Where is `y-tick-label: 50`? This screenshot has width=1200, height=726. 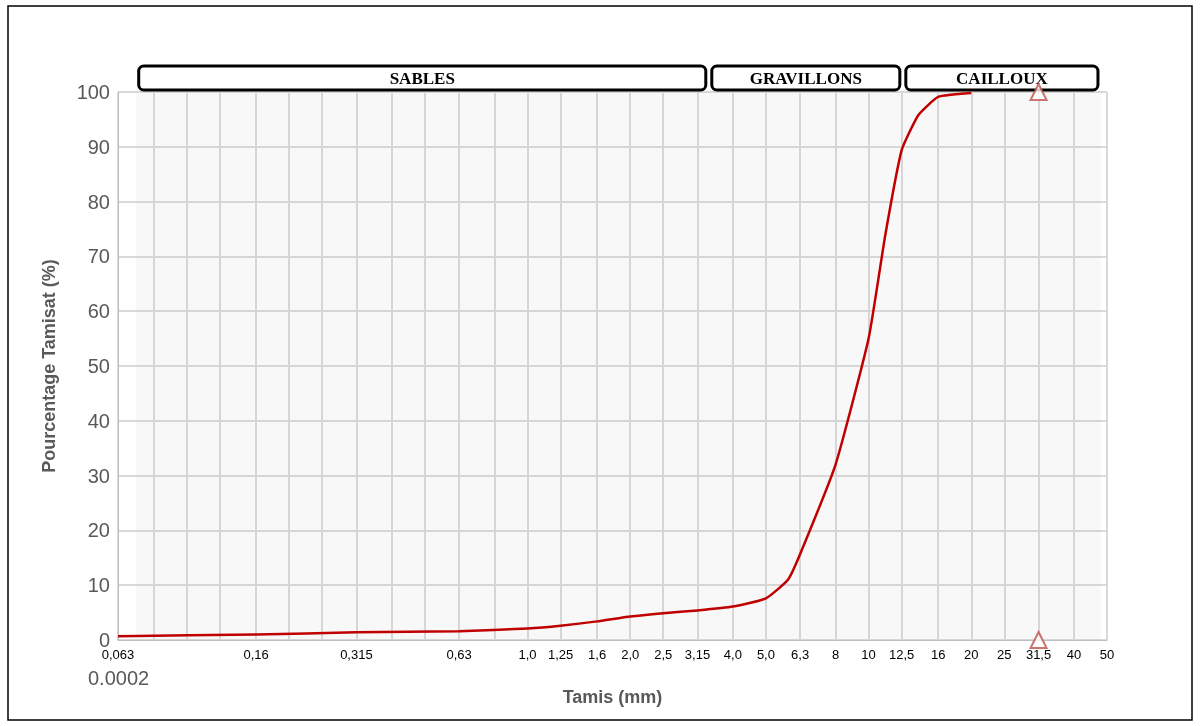 y-tick-label: 50 is located at coordinates (98, 366).